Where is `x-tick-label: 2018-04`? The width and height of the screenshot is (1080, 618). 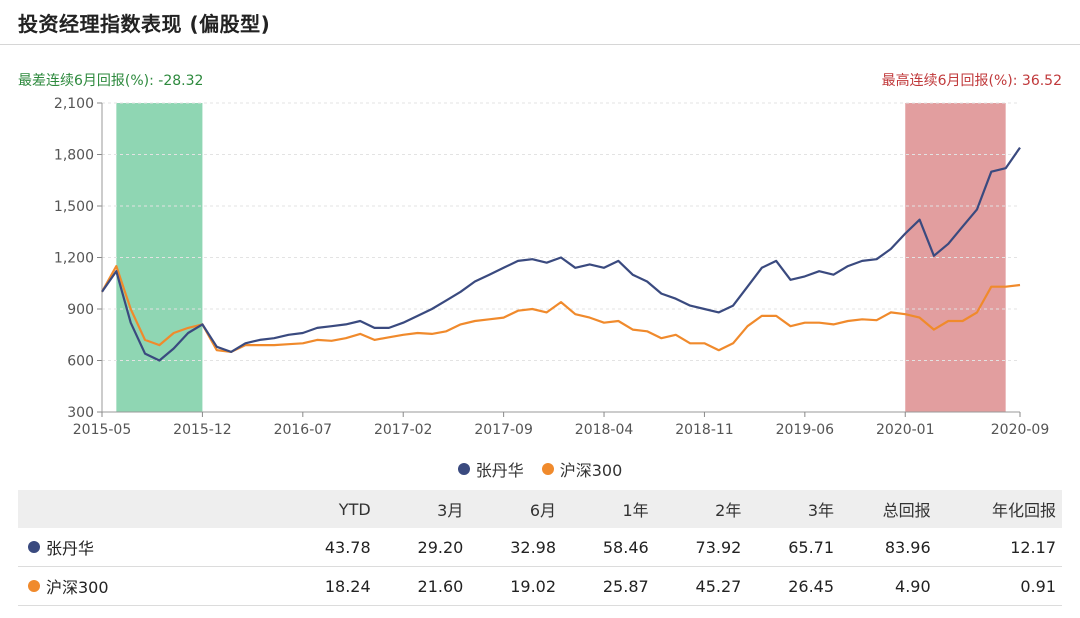
x-tick-label: 2018-04 is located at coordinates (604, 430).